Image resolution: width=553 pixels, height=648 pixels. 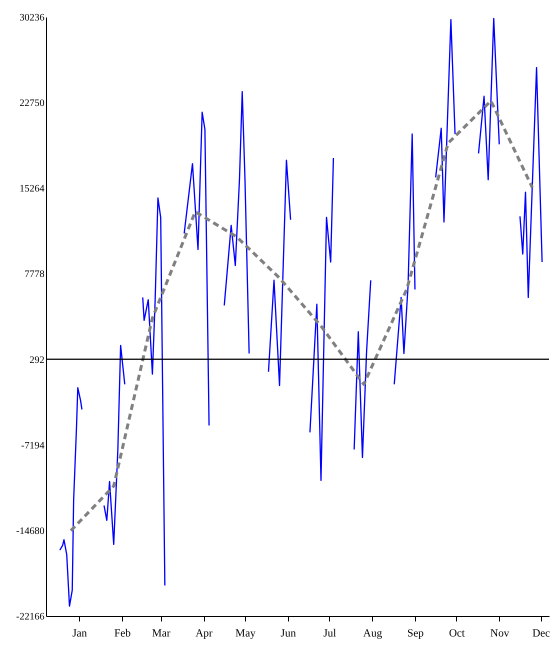 I want to click on x-tick-label: Sep, so click(x=415, y=634).